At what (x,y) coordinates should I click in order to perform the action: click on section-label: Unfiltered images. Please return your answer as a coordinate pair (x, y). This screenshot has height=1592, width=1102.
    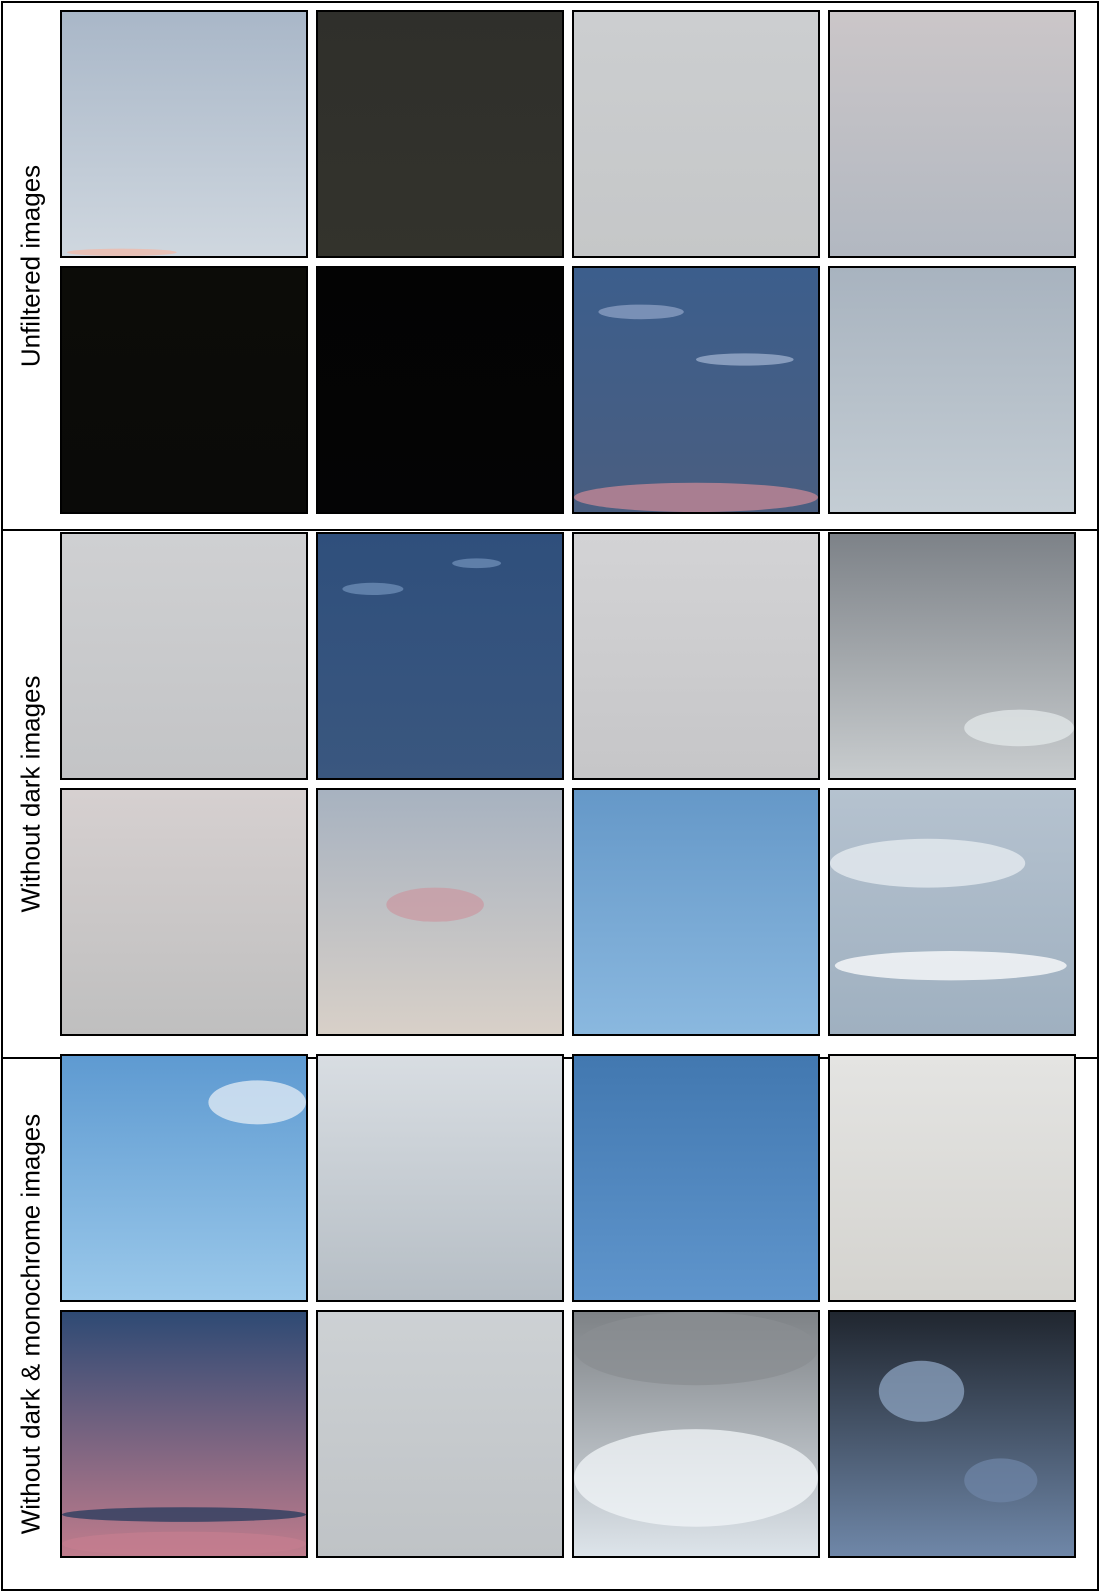
    Looking at the image, I should click on (30, 266).